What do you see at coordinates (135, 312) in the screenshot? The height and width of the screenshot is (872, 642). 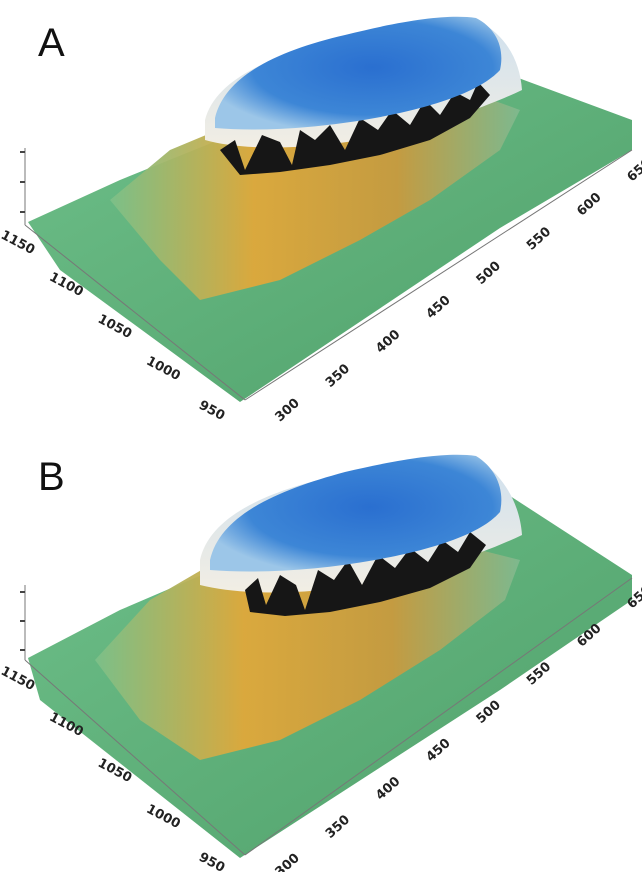 I see `y-axis-a` at bounding box center [135, 312].